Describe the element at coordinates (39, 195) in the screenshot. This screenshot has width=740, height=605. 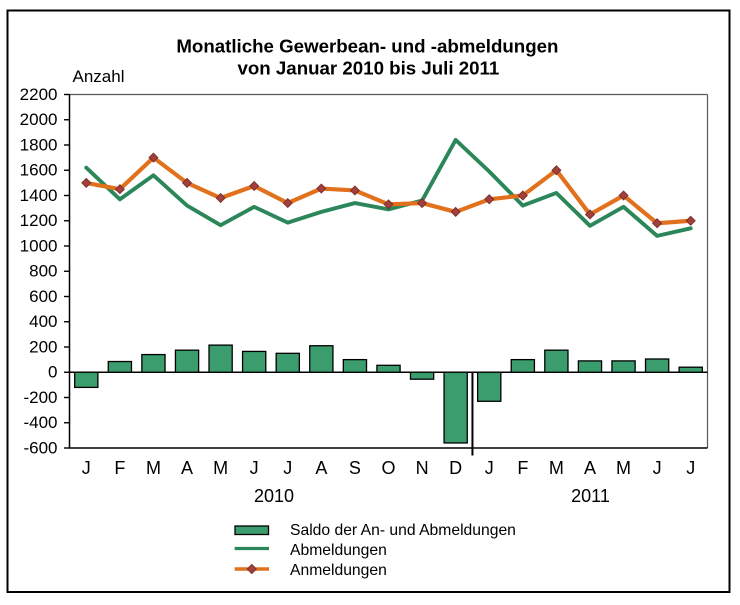
I see `svg-text: 1400` at that location.